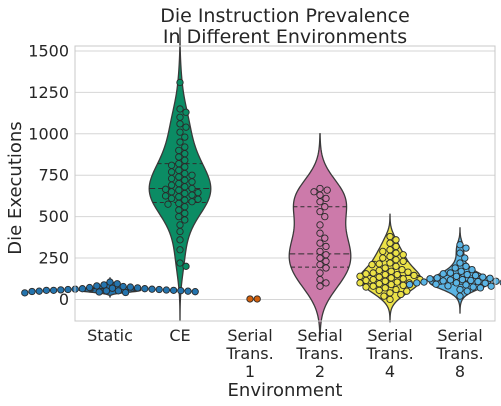 This screenshot has height=406, width=501. Describe the element at coordinates (53, 216) in the screenshot. I see `y-tick-label: 500` at that location.